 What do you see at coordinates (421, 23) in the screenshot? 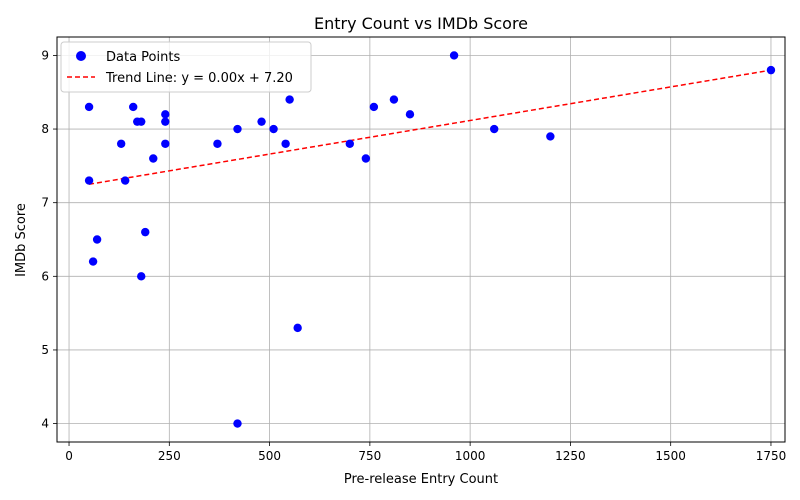
I see `chart-title: Entry Count vs IMDb Score` at bounding box center [421, 23].